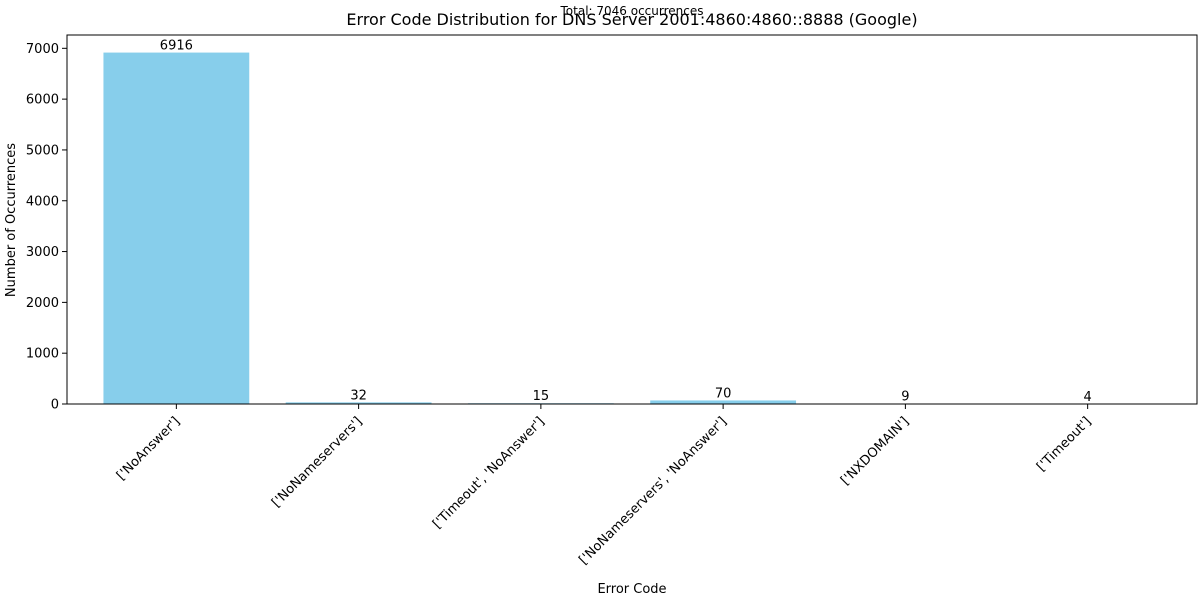  What do you see at coordinates (653, 491) in the screenshot?
I see `x-tick-label: ['NoNameservers', 'NoAnswer']` at bounding box center [653, 491].